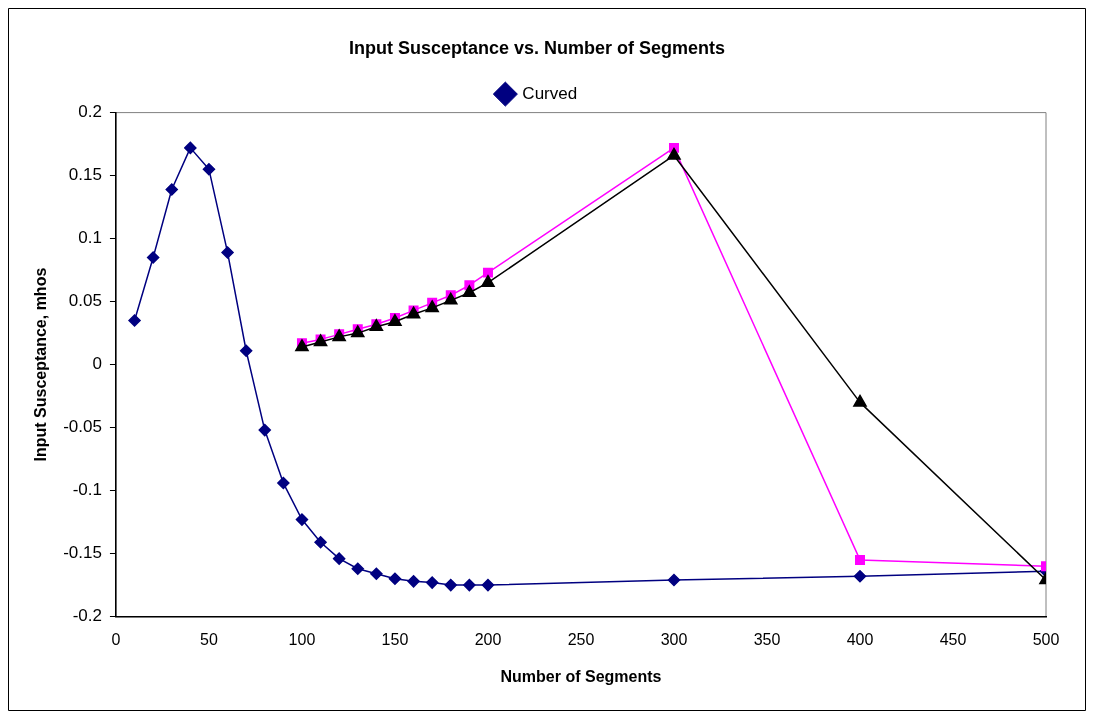 The image size is (1094, 719). Describe the element at coordinates (82, 427) in the screenshot. I see `y-tick-label: -0.05` at that location.